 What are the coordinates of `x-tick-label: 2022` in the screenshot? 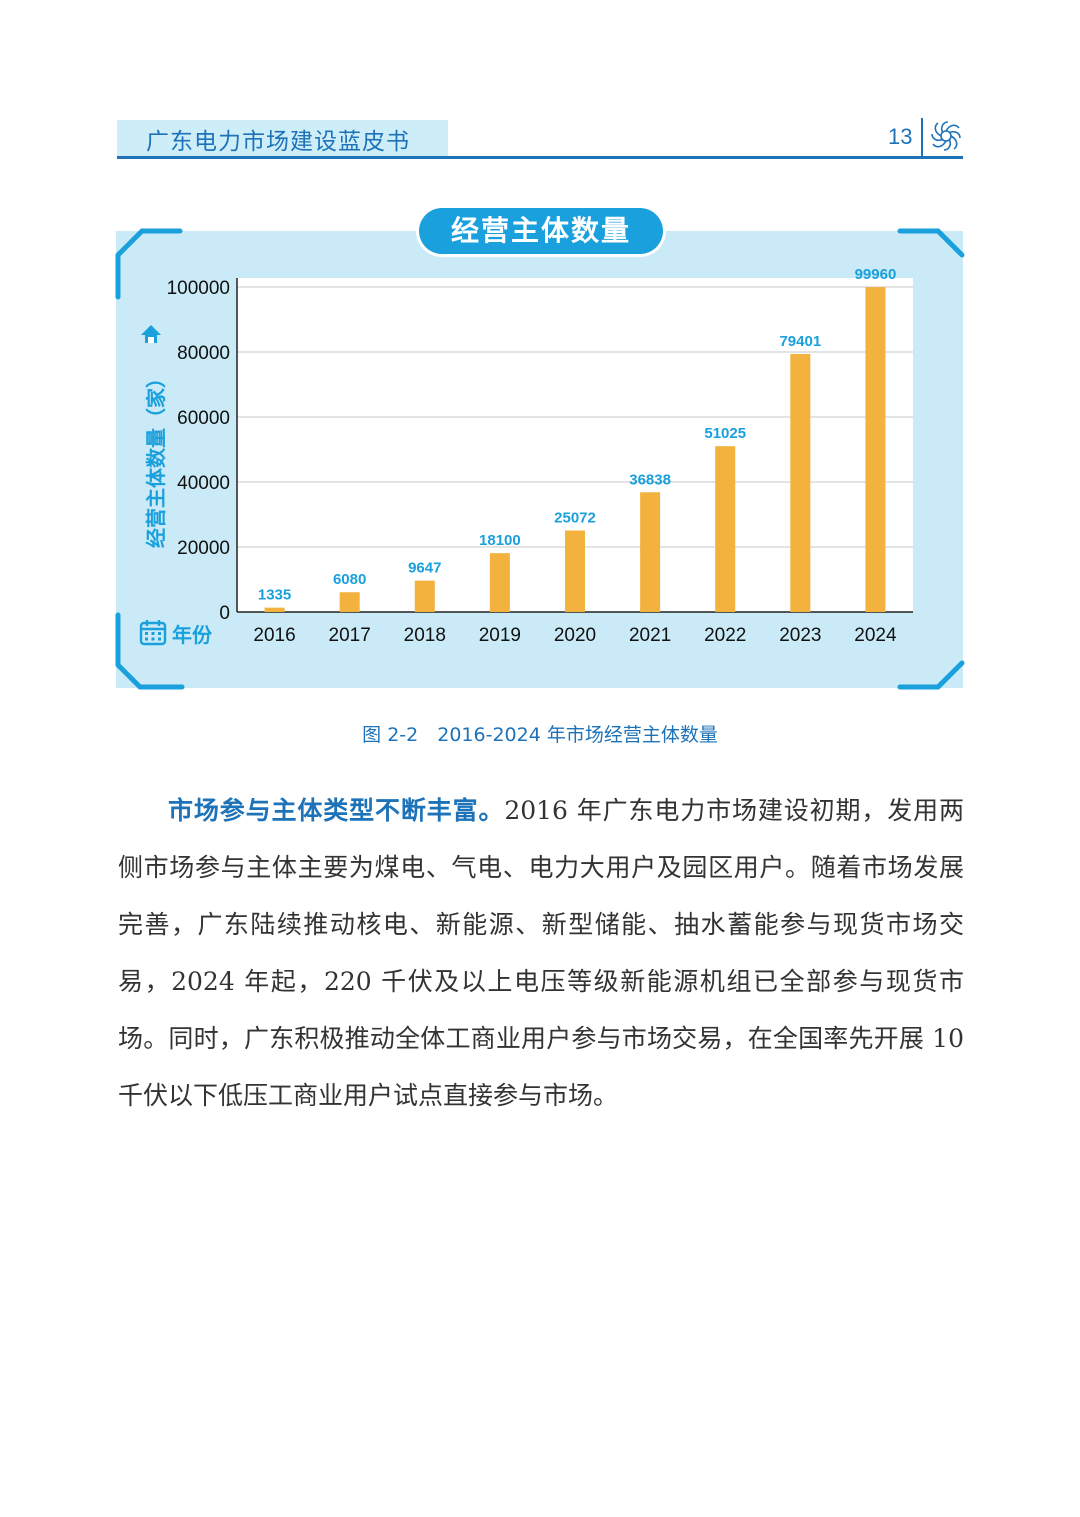 It's located at (725, 635).